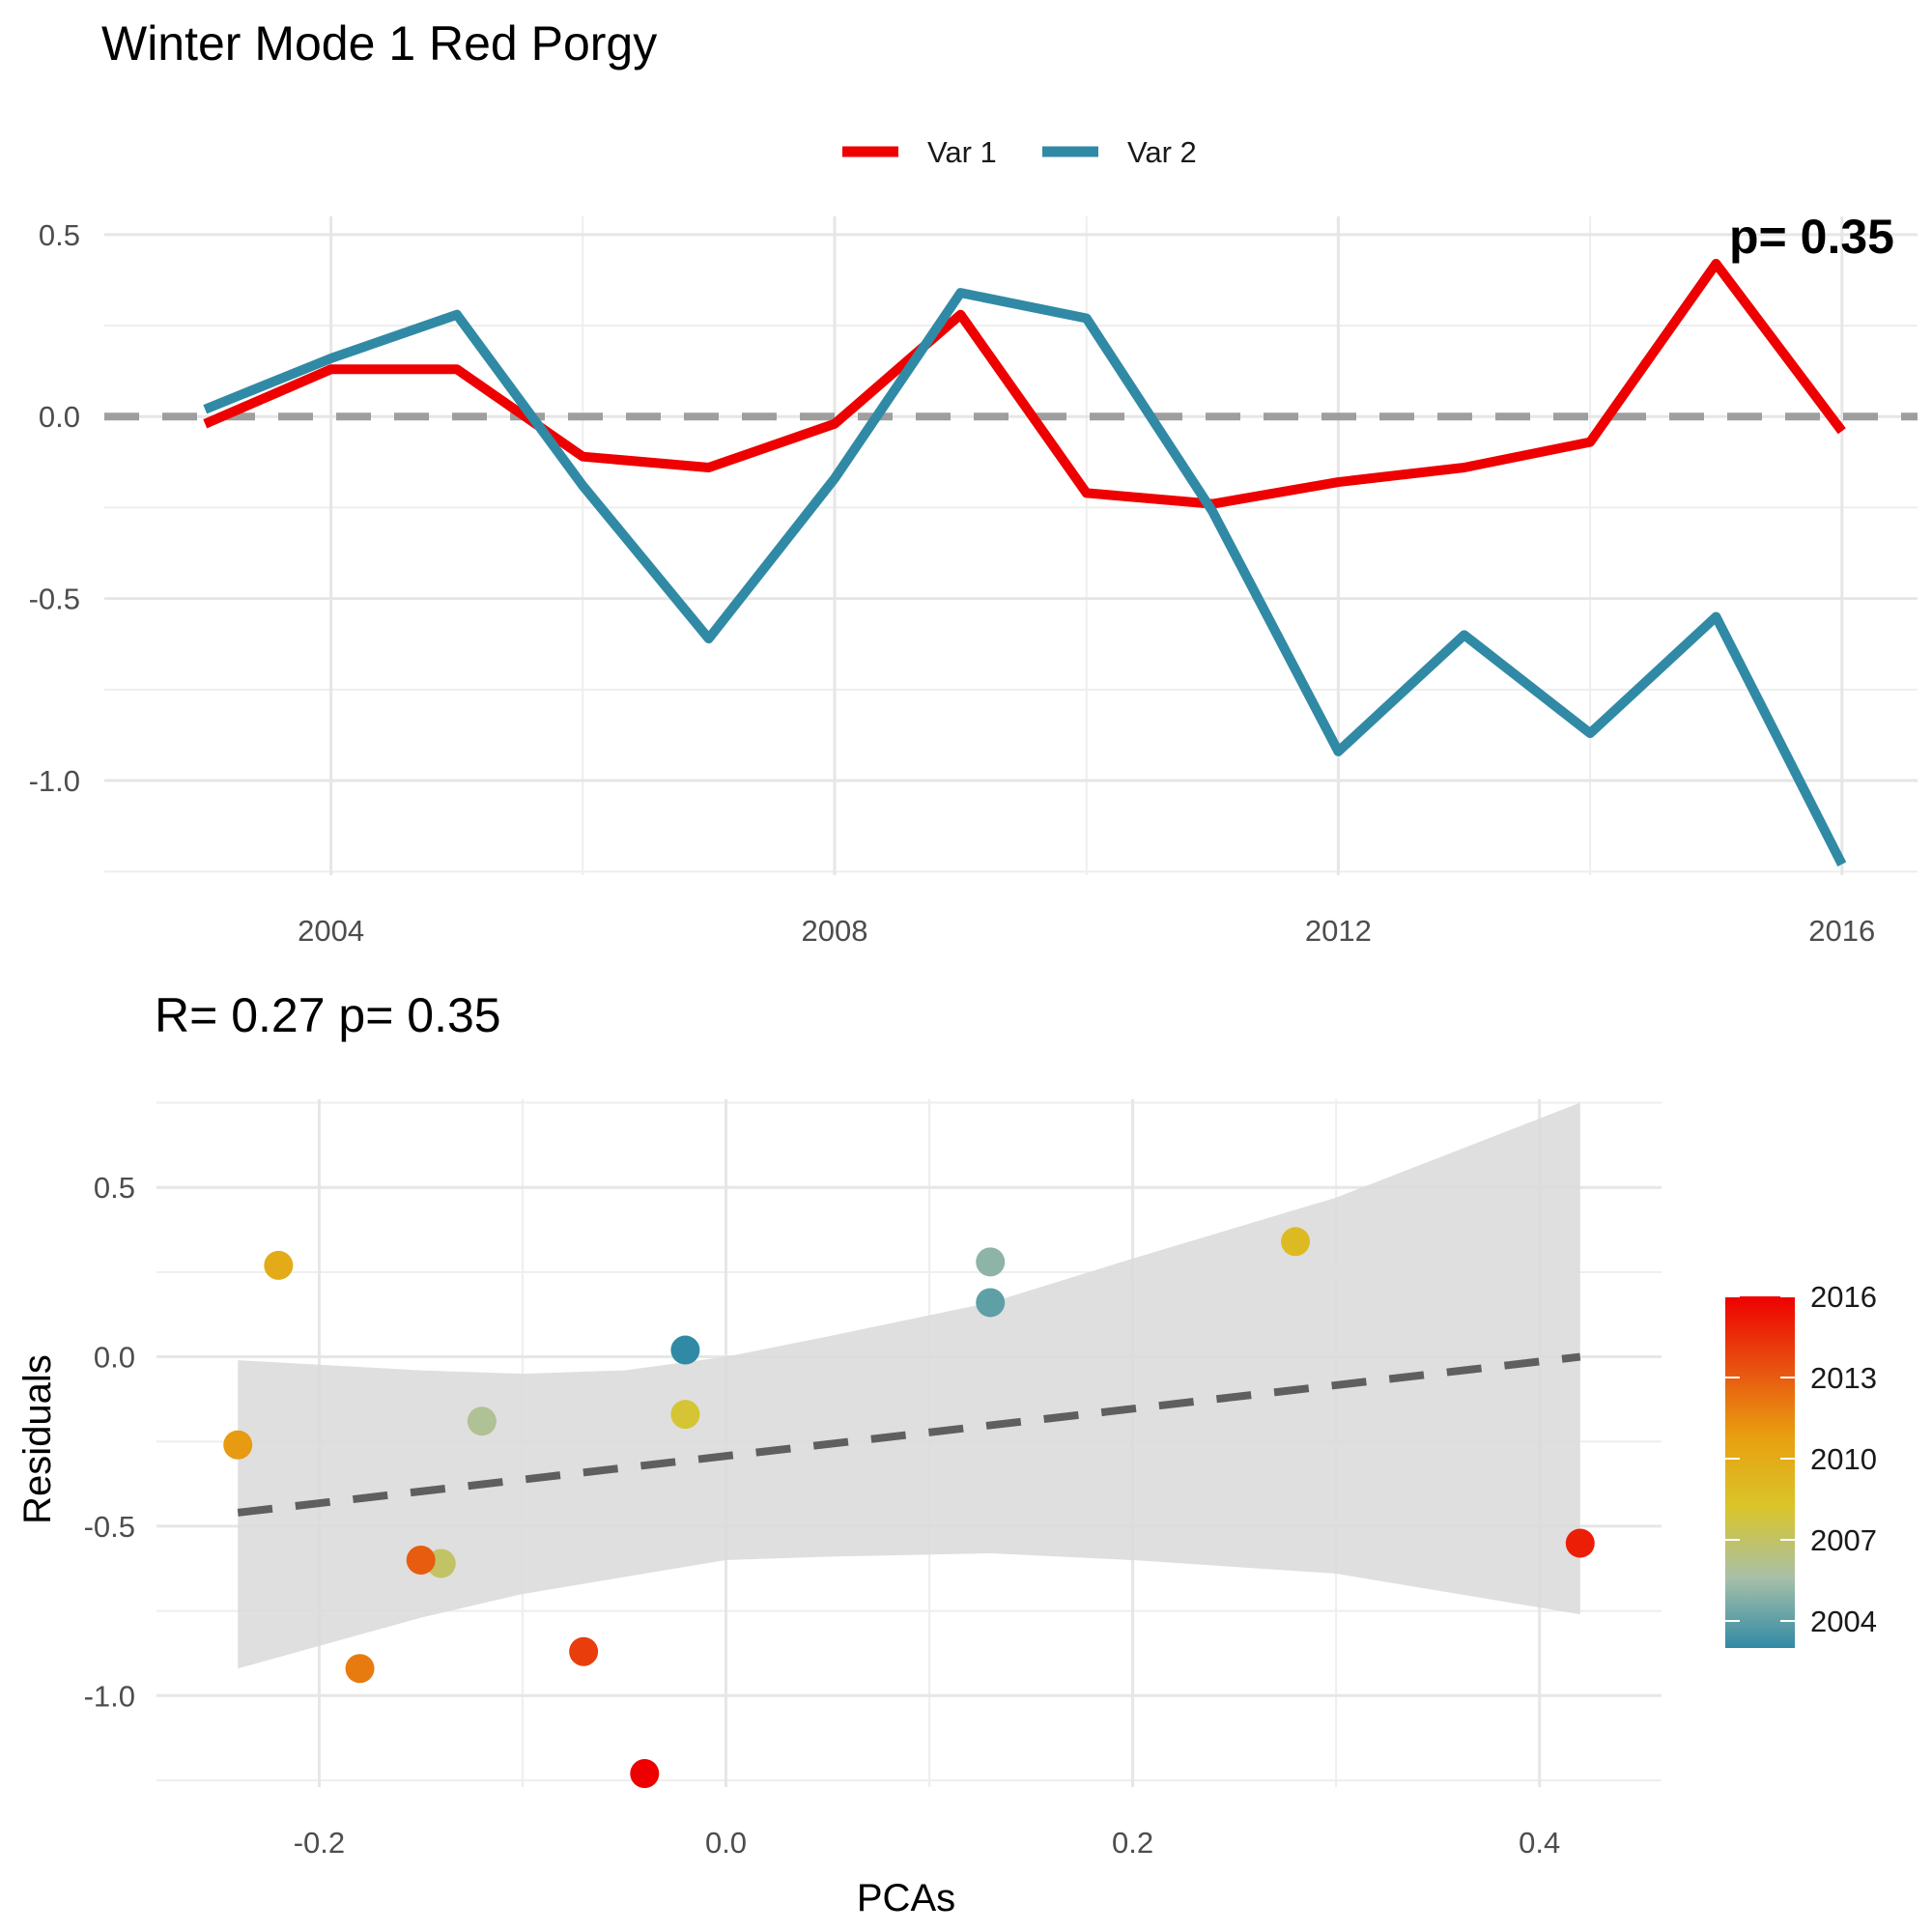 The image size is (1932, 1932). Describe the element at coordinates (331, 931) in the screenshot. I see `x-tick-label: 2004` at that location.